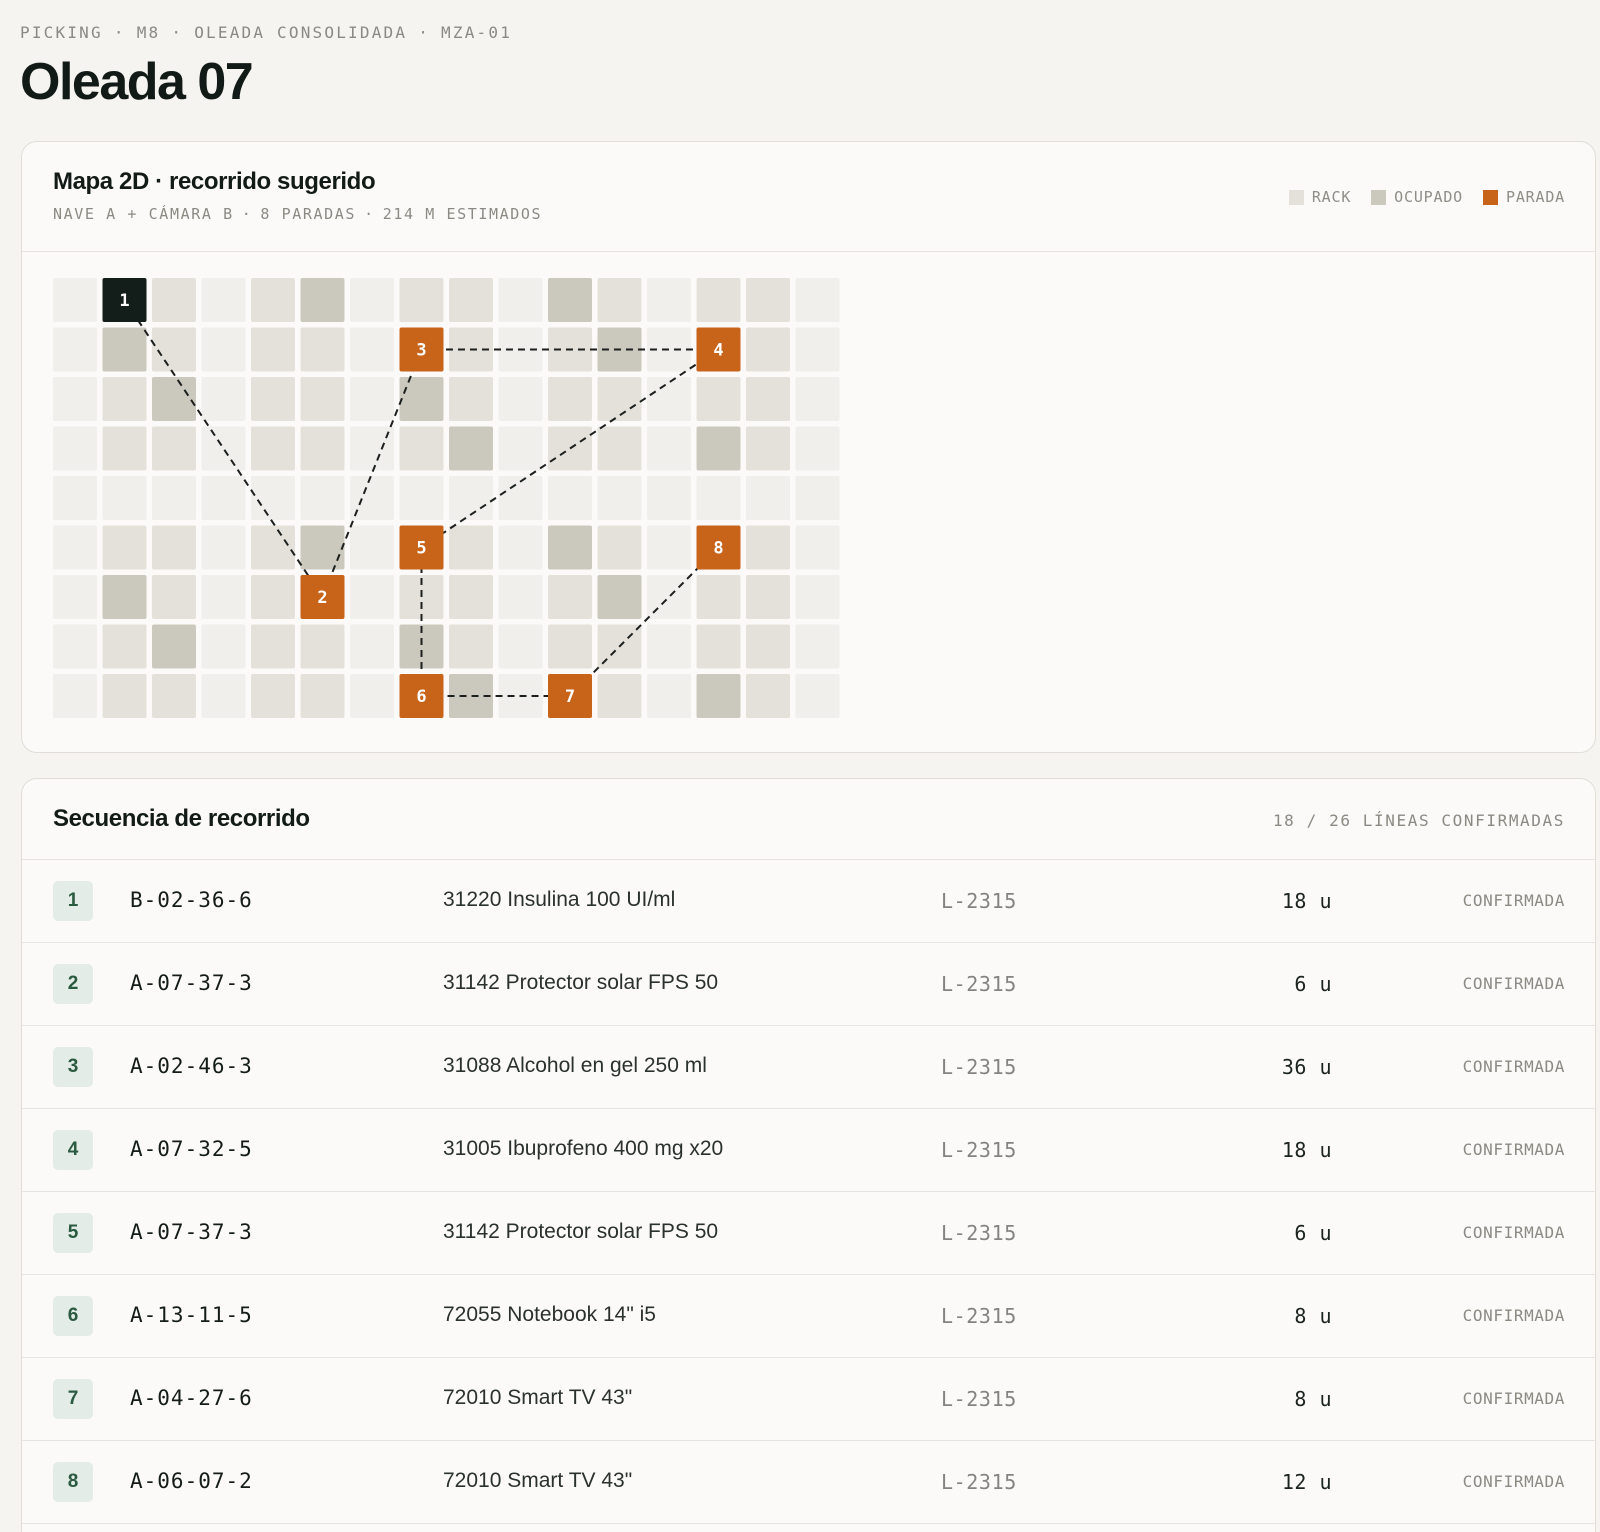 This screenshot has width=1600, height=1532. Describe the element at coordinates (148, 32) in the screenshot. I see `breadcrumb-item: M8` at that location.